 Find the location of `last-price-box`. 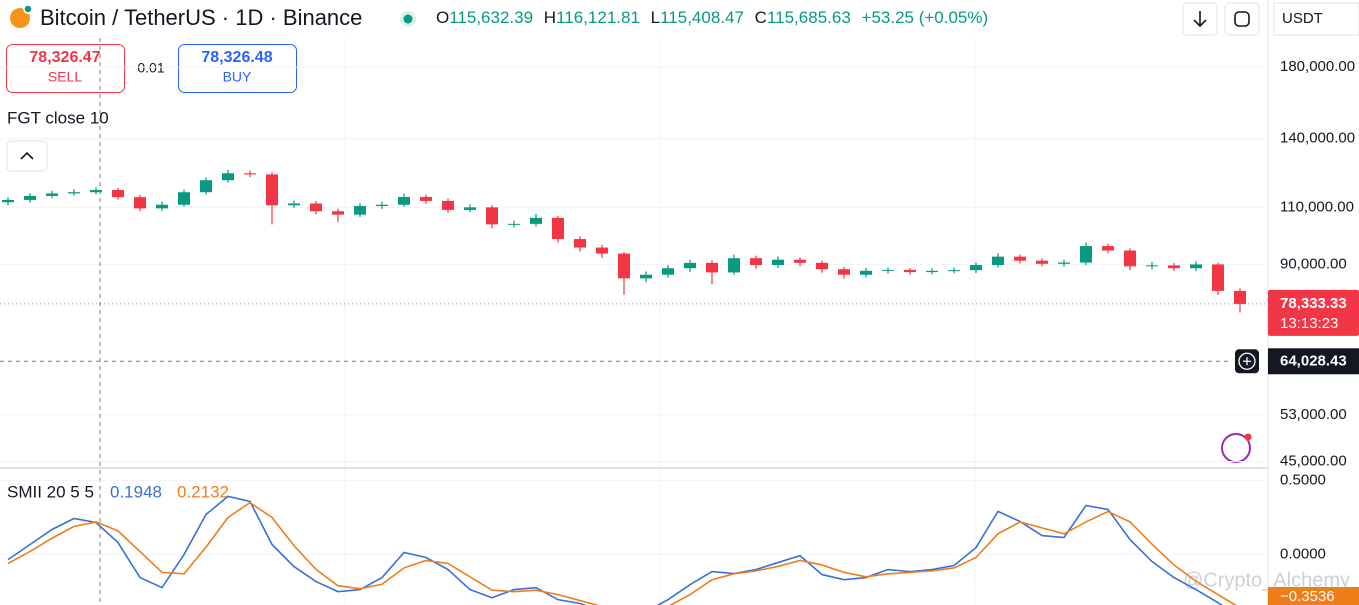

last-price-box is located at coordinates (1313, 312).